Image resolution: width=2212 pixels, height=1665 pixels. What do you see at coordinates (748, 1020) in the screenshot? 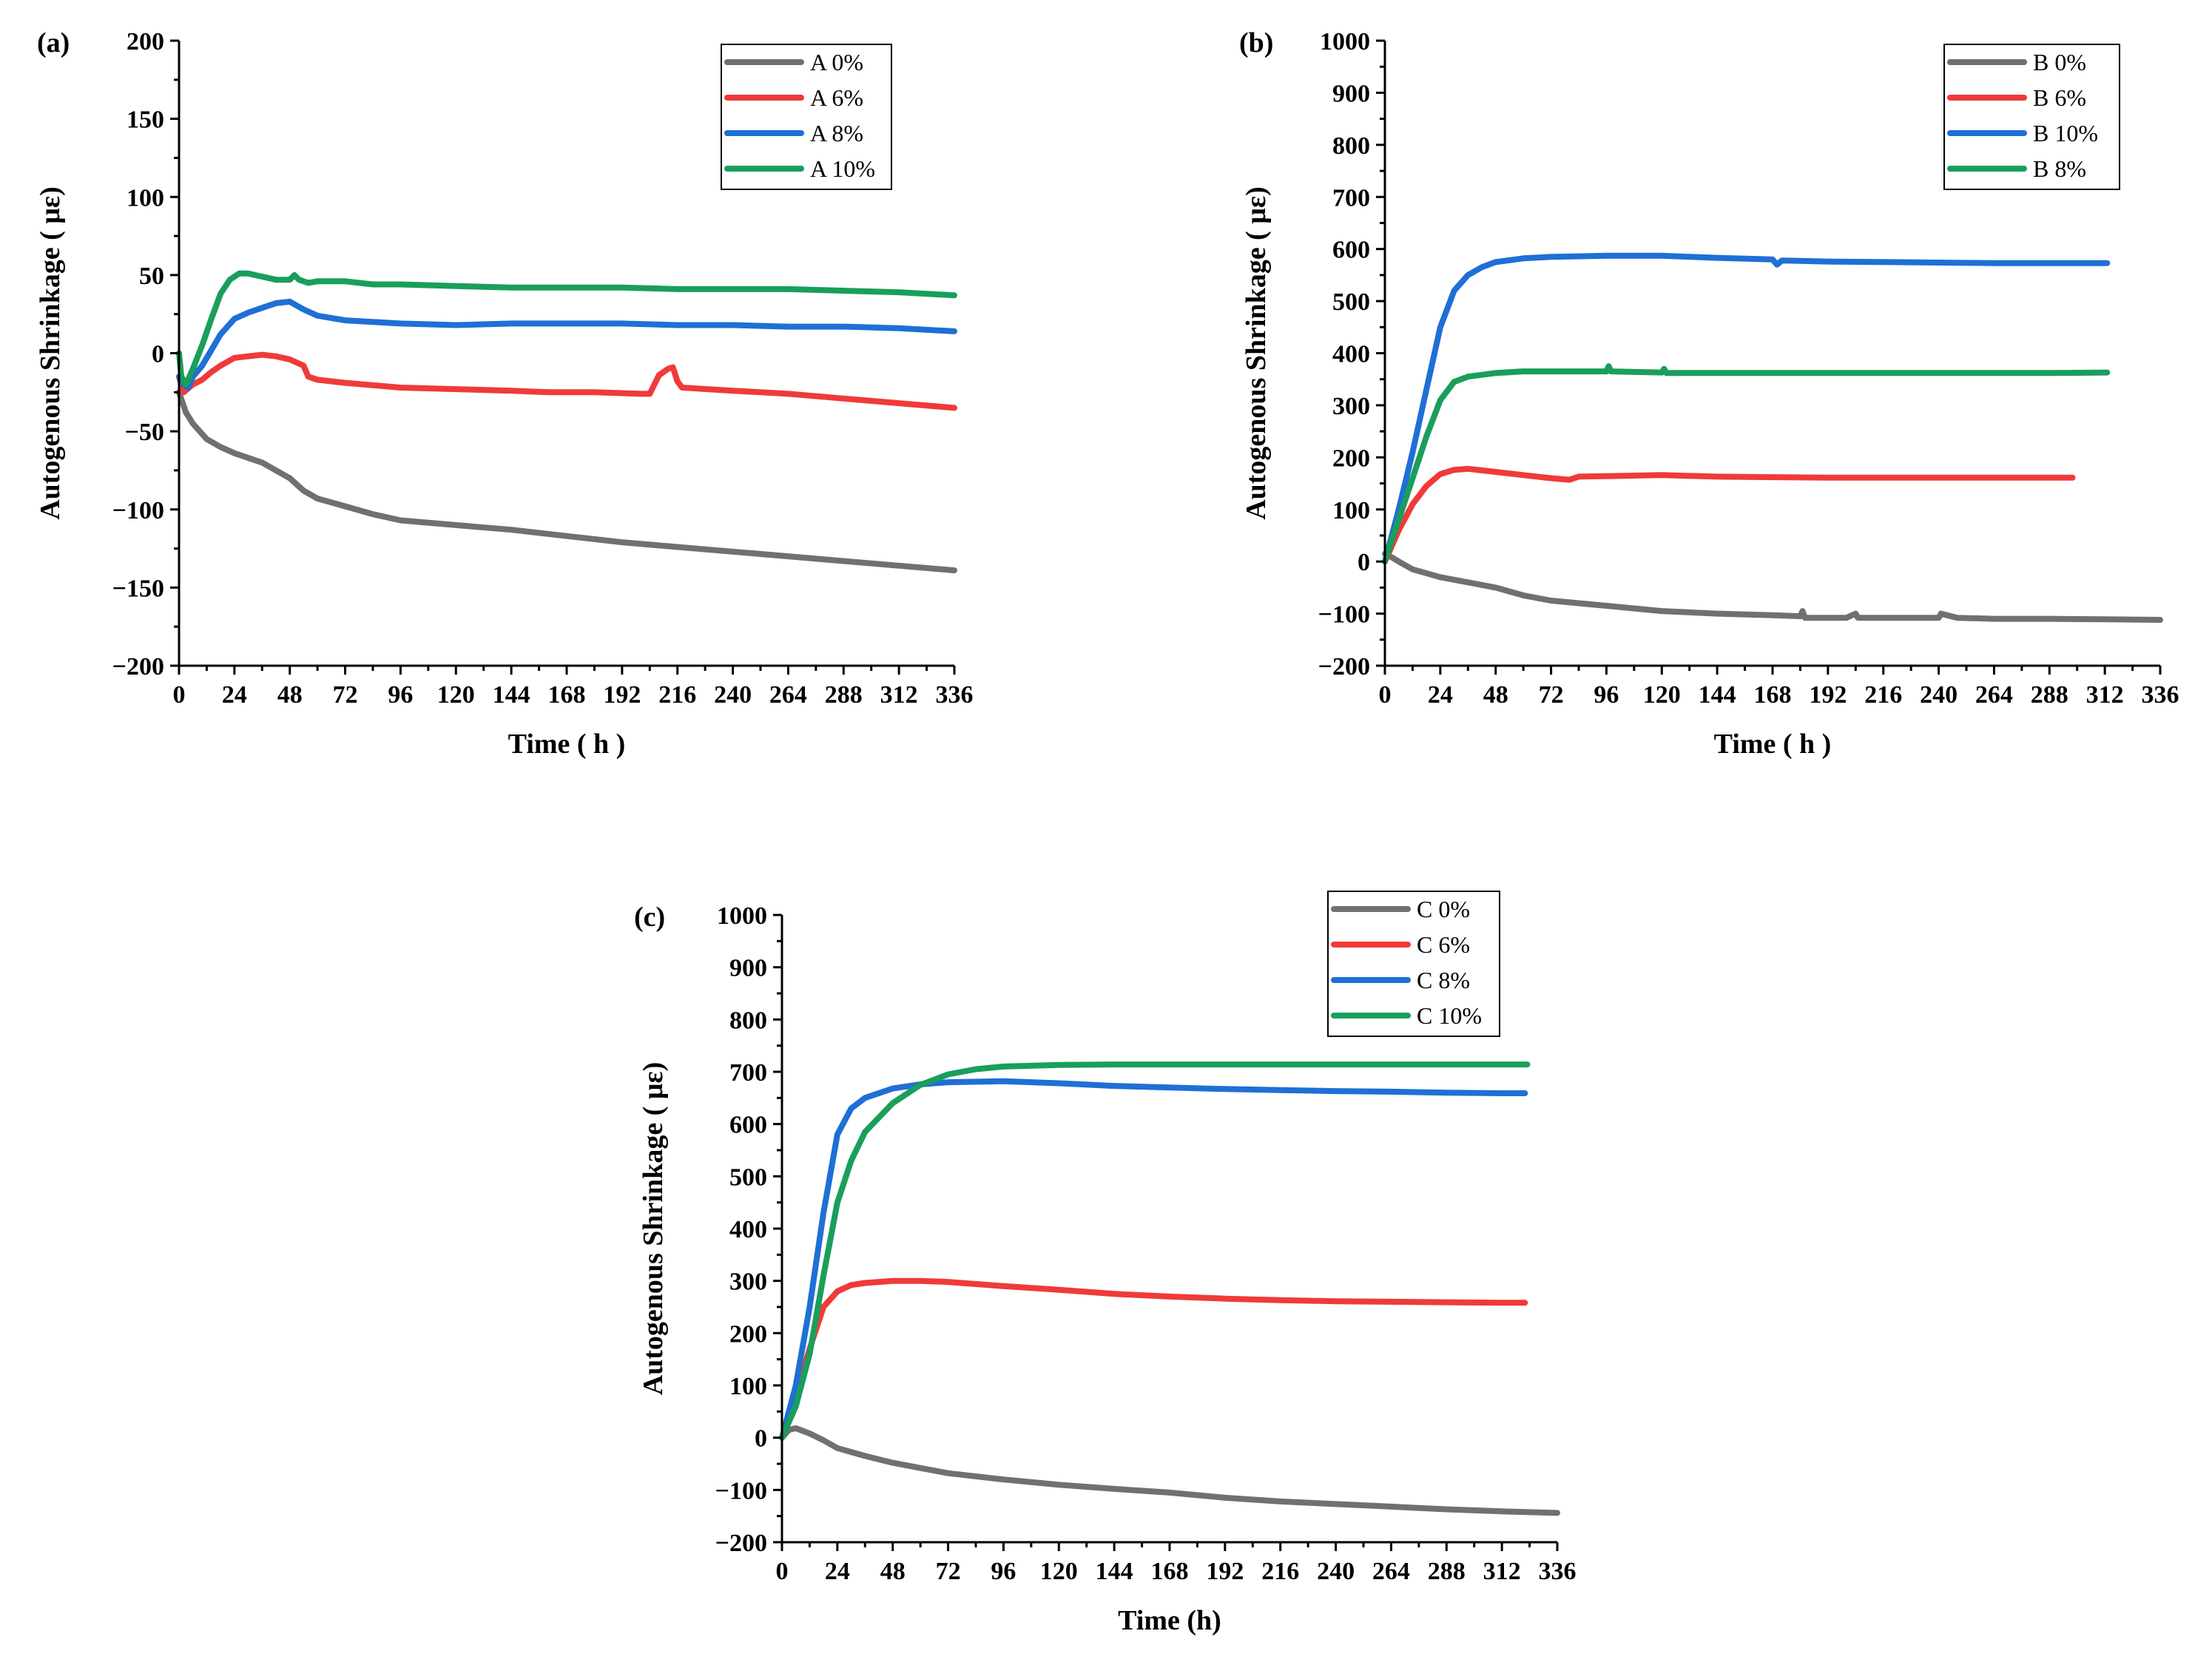
I see `y-tick-label: 800` at bounding box center [748, 1020].